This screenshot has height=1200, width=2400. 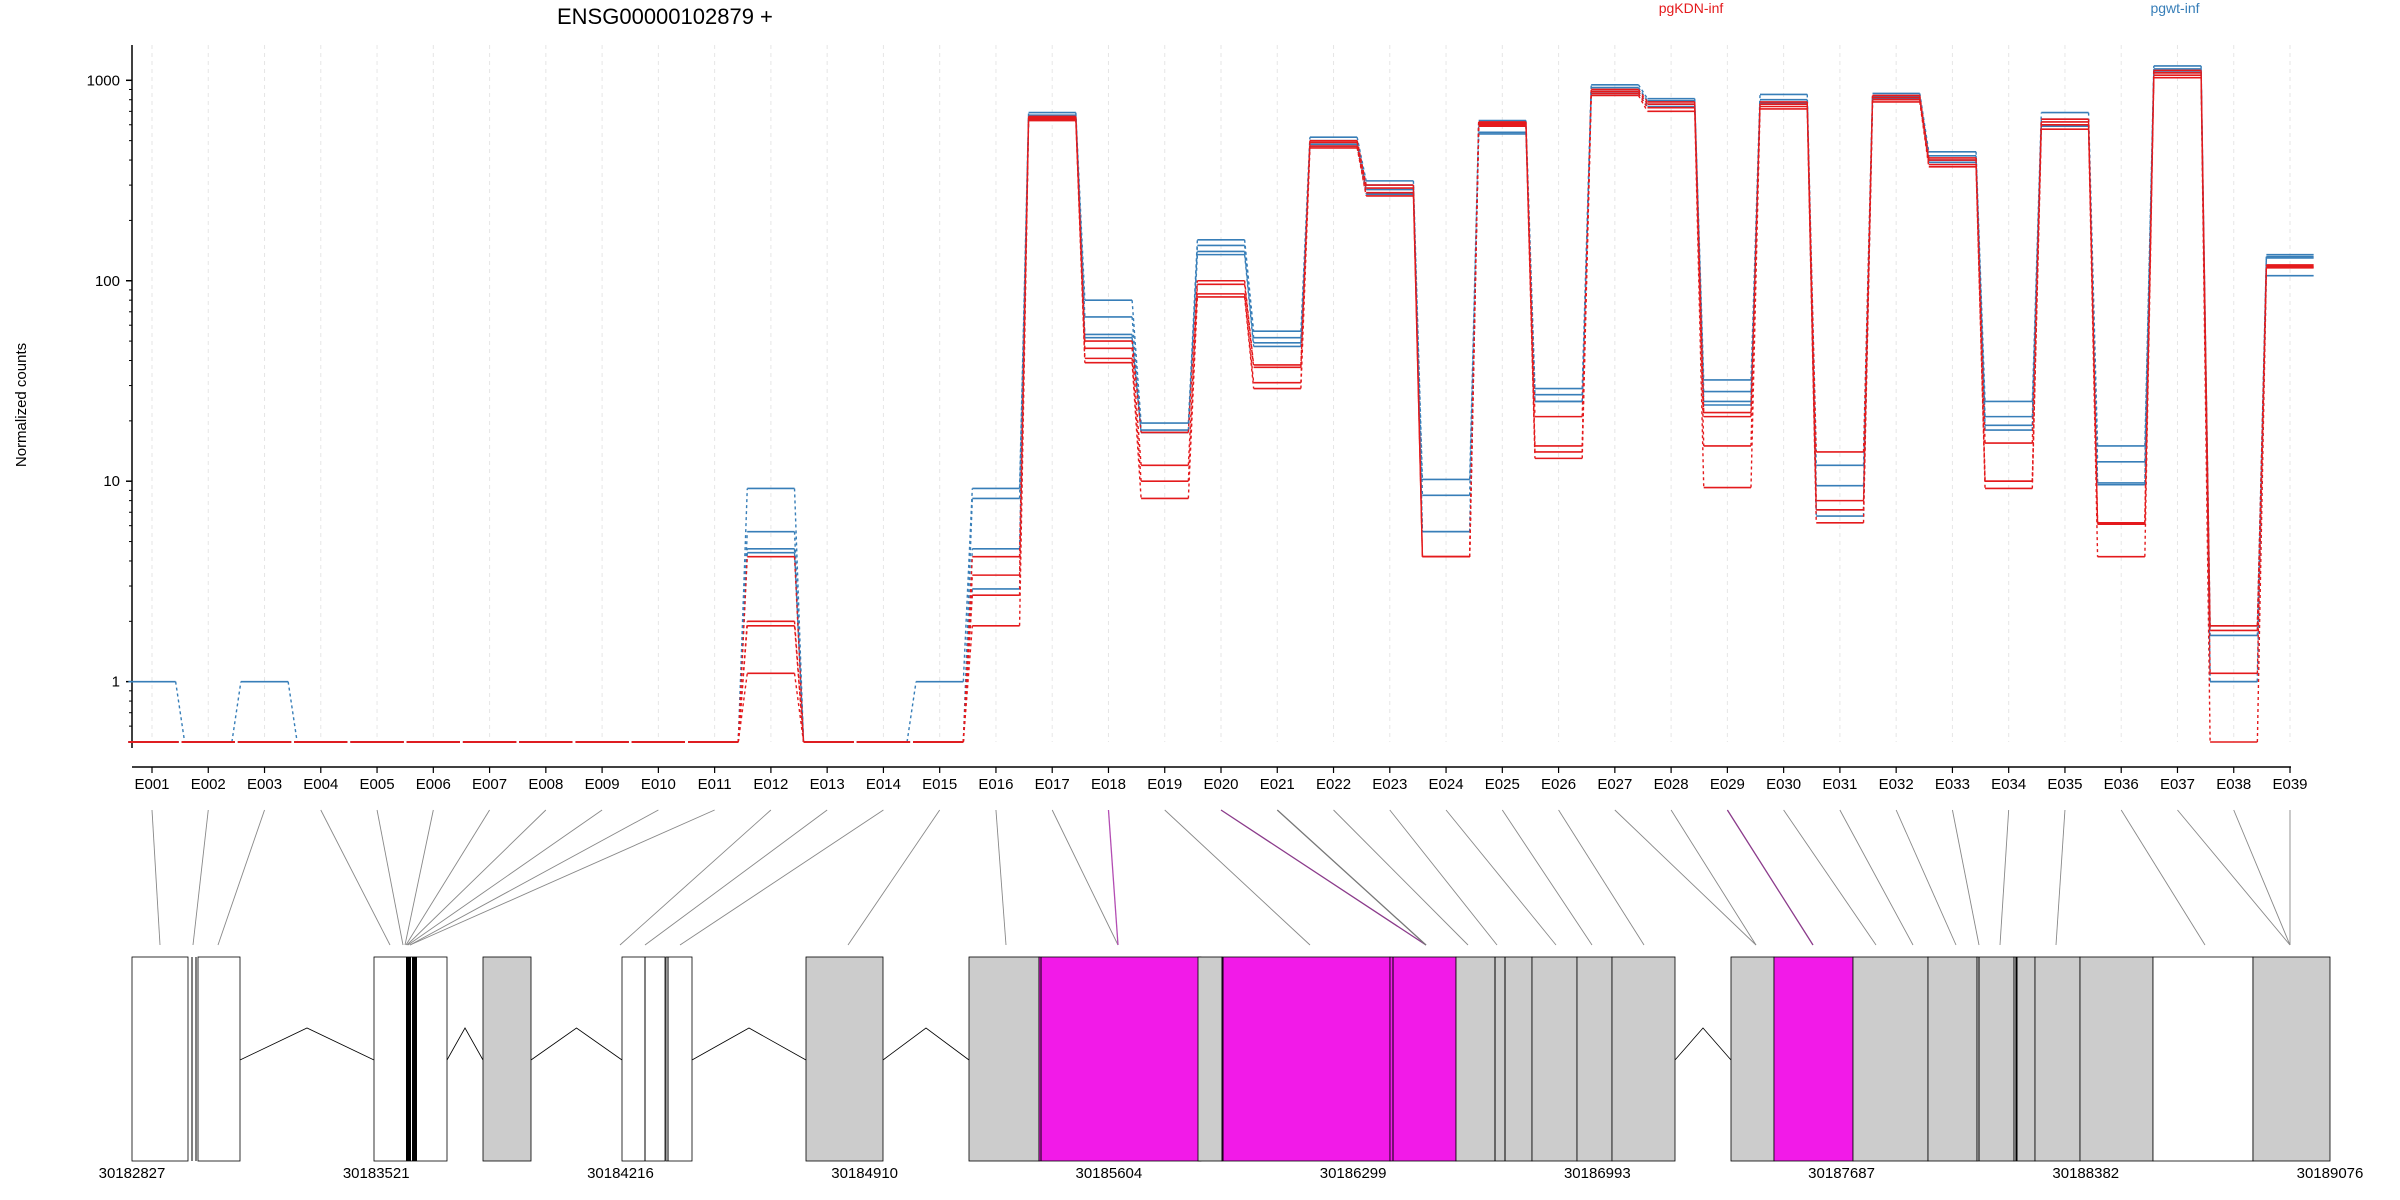 I want to click on x-tick-label: E023, so click(x=1389, y=784).